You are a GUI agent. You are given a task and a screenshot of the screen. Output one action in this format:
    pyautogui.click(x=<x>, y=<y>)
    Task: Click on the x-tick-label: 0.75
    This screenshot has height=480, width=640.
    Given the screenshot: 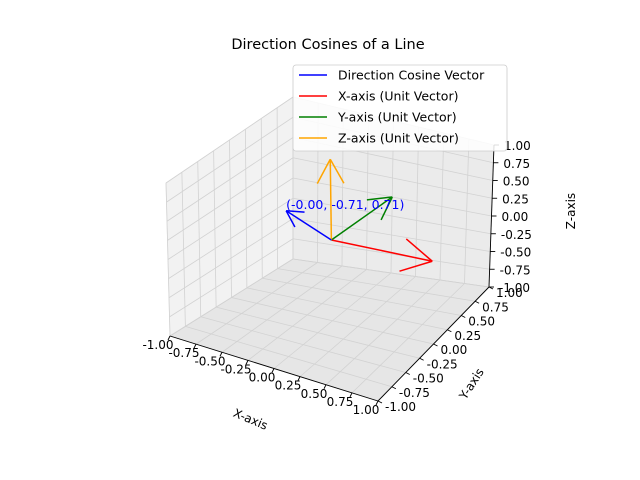 What is the action you would take?
    pyautogui.click(x=340, y=402)
    